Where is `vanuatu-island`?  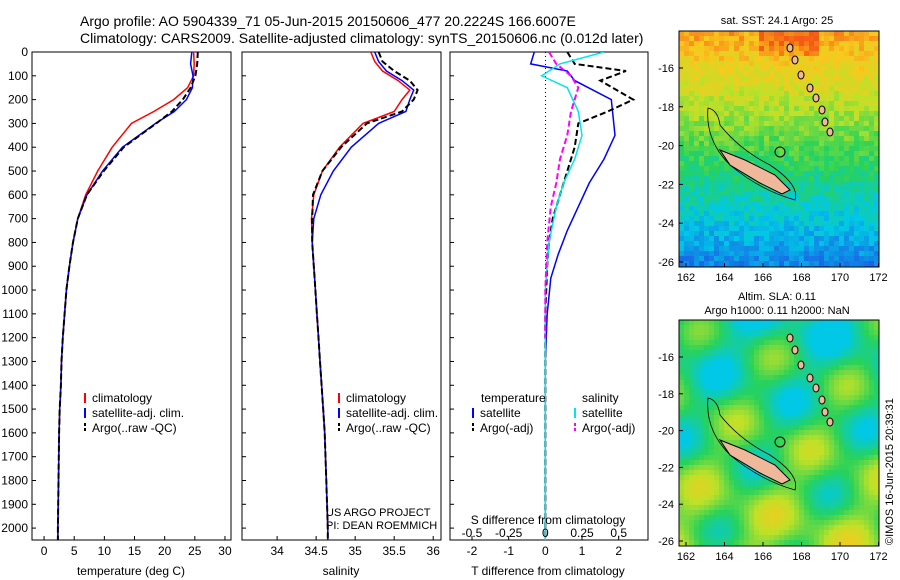
vanuatu-island is located at coordinates (810, 88).